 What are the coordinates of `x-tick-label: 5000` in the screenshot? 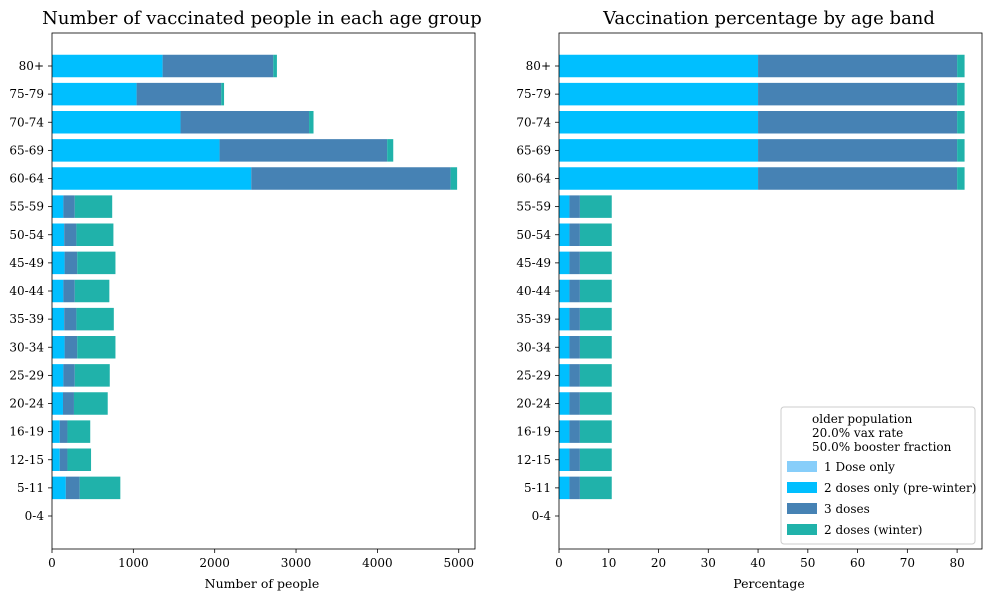 It's located at (458, 563).